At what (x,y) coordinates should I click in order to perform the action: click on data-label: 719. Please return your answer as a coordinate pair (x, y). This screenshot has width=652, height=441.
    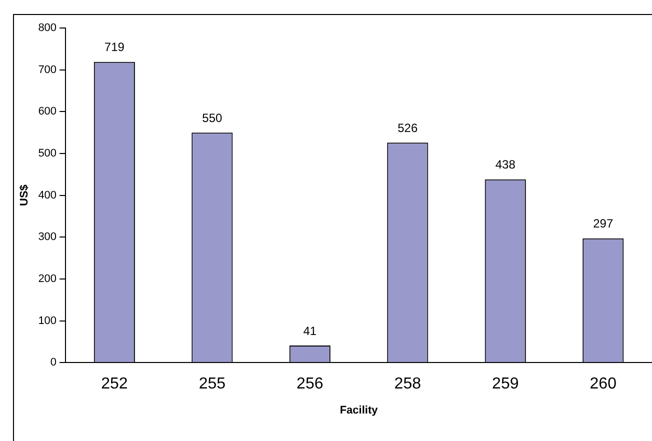
    Looking at the image, I should click on (114, 47).